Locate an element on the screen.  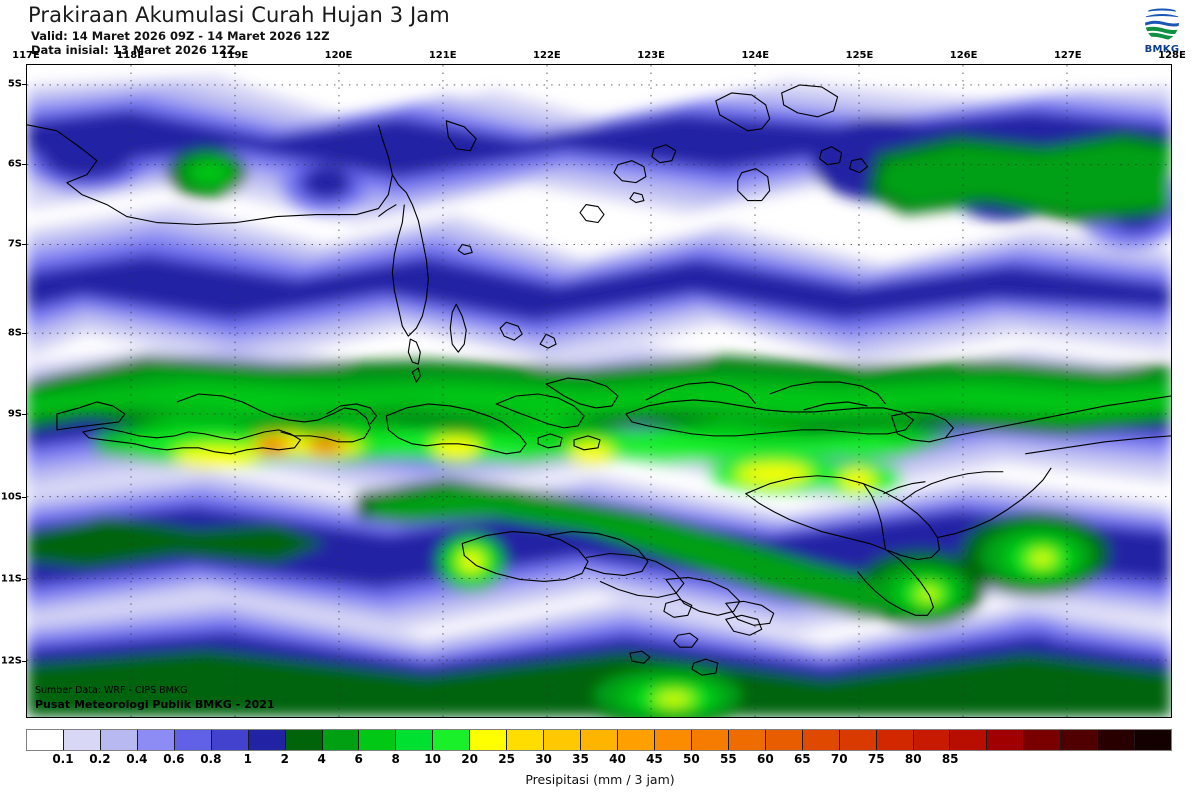
y-tick-9S: 9S is located at coordinates (14, 414).